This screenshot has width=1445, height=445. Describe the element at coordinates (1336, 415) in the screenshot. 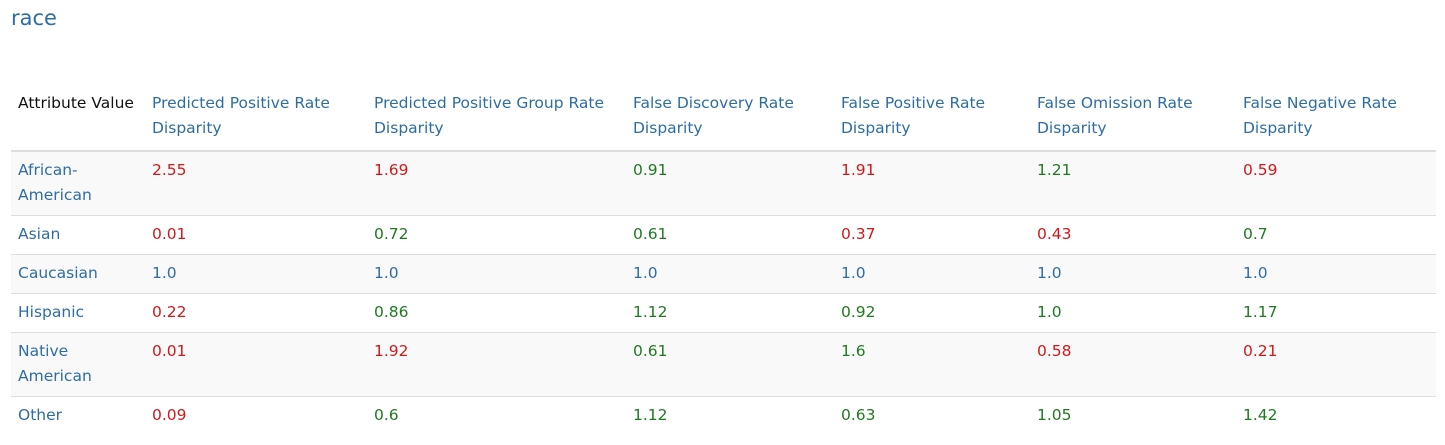

I see `fnr-disparity-cell: 1.42` at that location.